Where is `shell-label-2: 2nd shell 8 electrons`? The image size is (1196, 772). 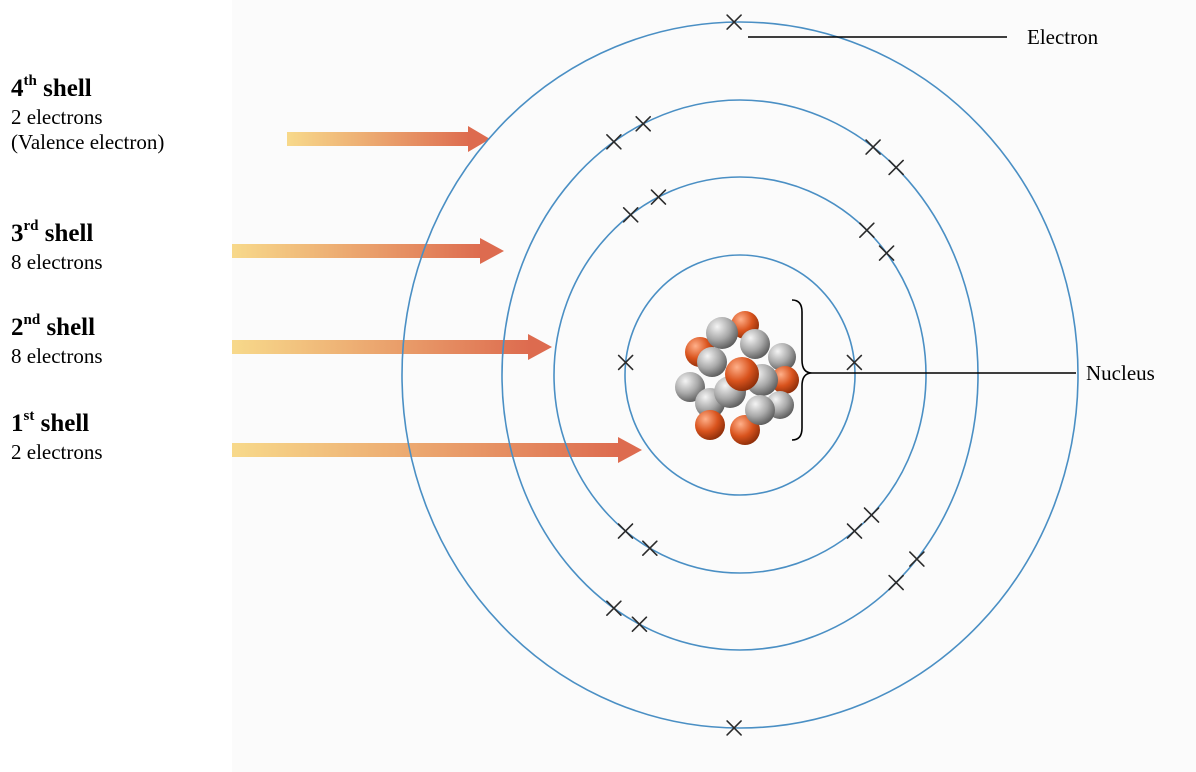
shell-label-2: 2nd shell 8 electrons is located at coordinates (57, 340).